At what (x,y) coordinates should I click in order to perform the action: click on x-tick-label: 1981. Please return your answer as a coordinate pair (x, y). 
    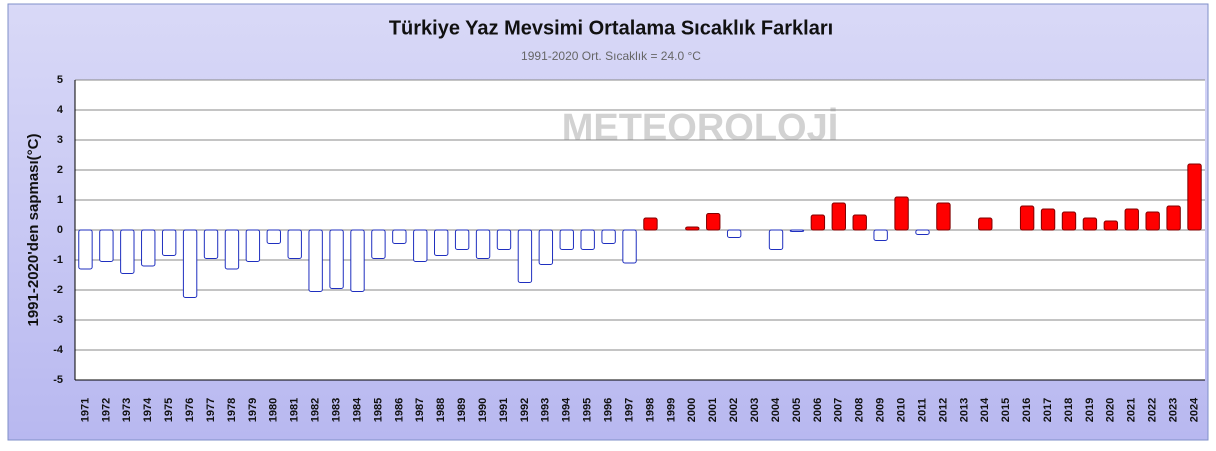
    Looking at the image, I should click on (295, 410).